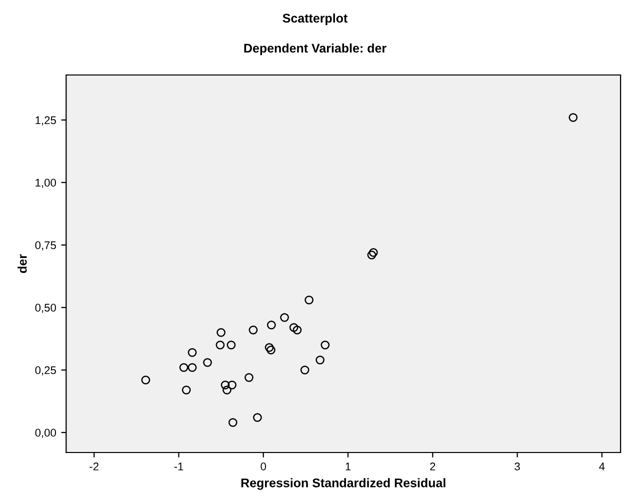  What do you see at coordinates (315, 49) in the screenshot?
I see `chart-subtitle: Dependent Variable: der` at bounding box center [315, 49].